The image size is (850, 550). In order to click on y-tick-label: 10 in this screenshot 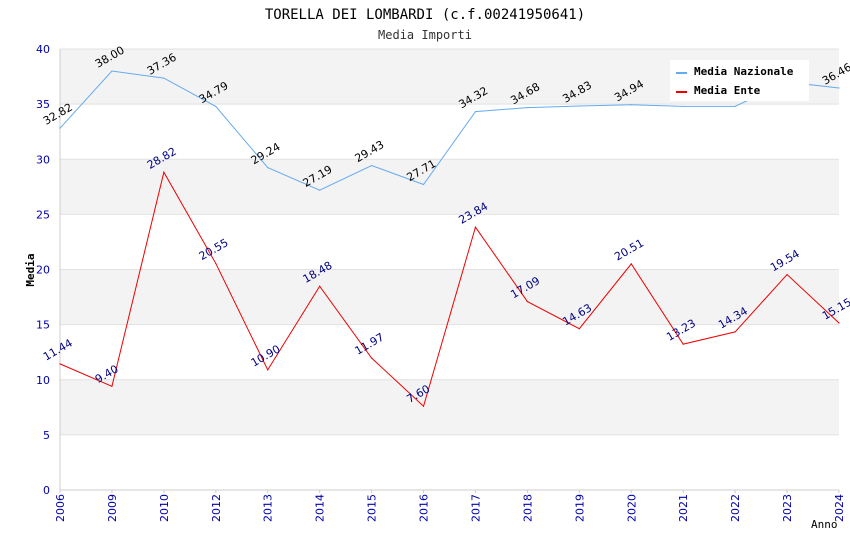, I will do `click(43, 380)`.